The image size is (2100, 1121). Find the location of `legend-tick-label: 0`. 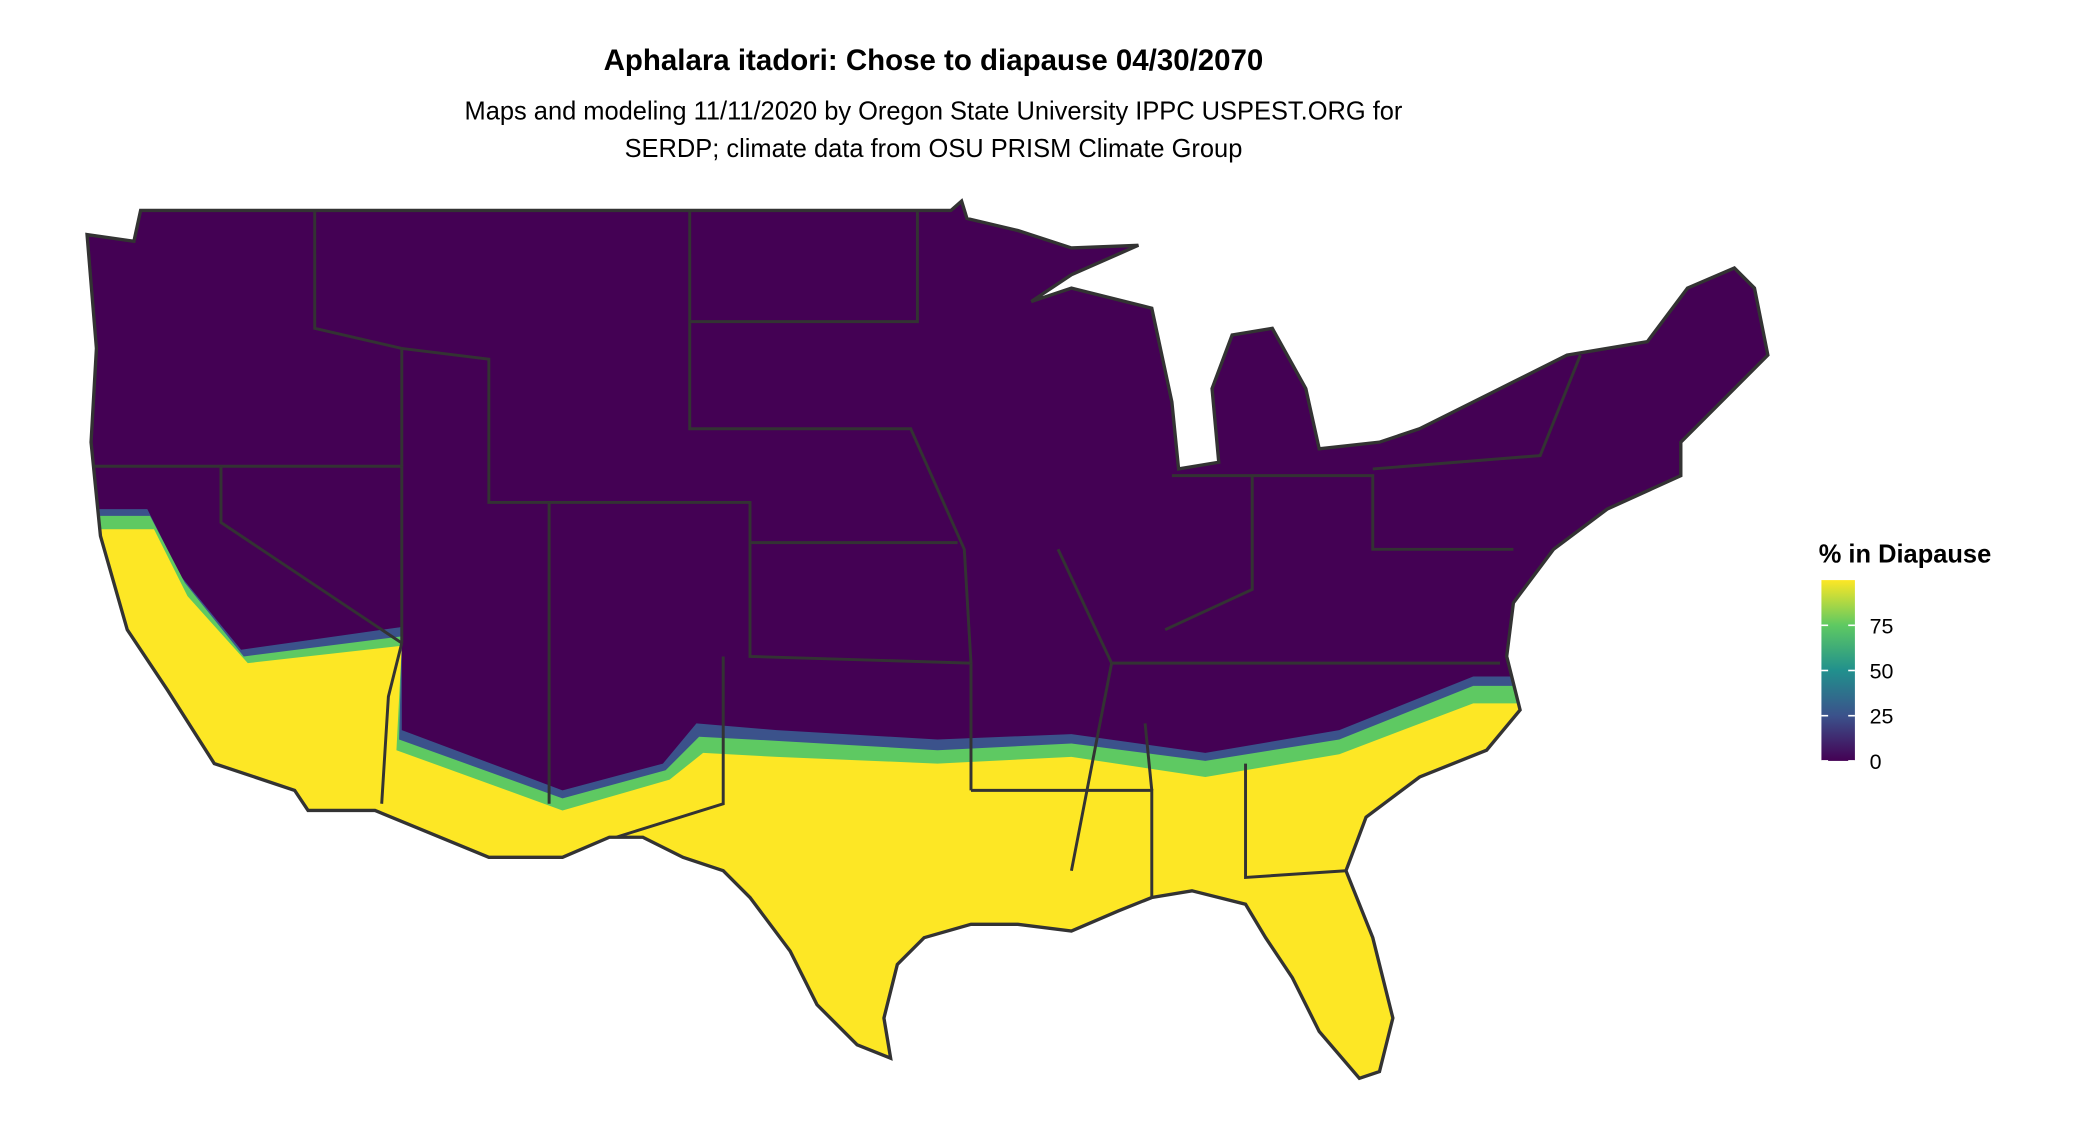

legend-tick-label: 0 is located at coordinates (1876, 762).